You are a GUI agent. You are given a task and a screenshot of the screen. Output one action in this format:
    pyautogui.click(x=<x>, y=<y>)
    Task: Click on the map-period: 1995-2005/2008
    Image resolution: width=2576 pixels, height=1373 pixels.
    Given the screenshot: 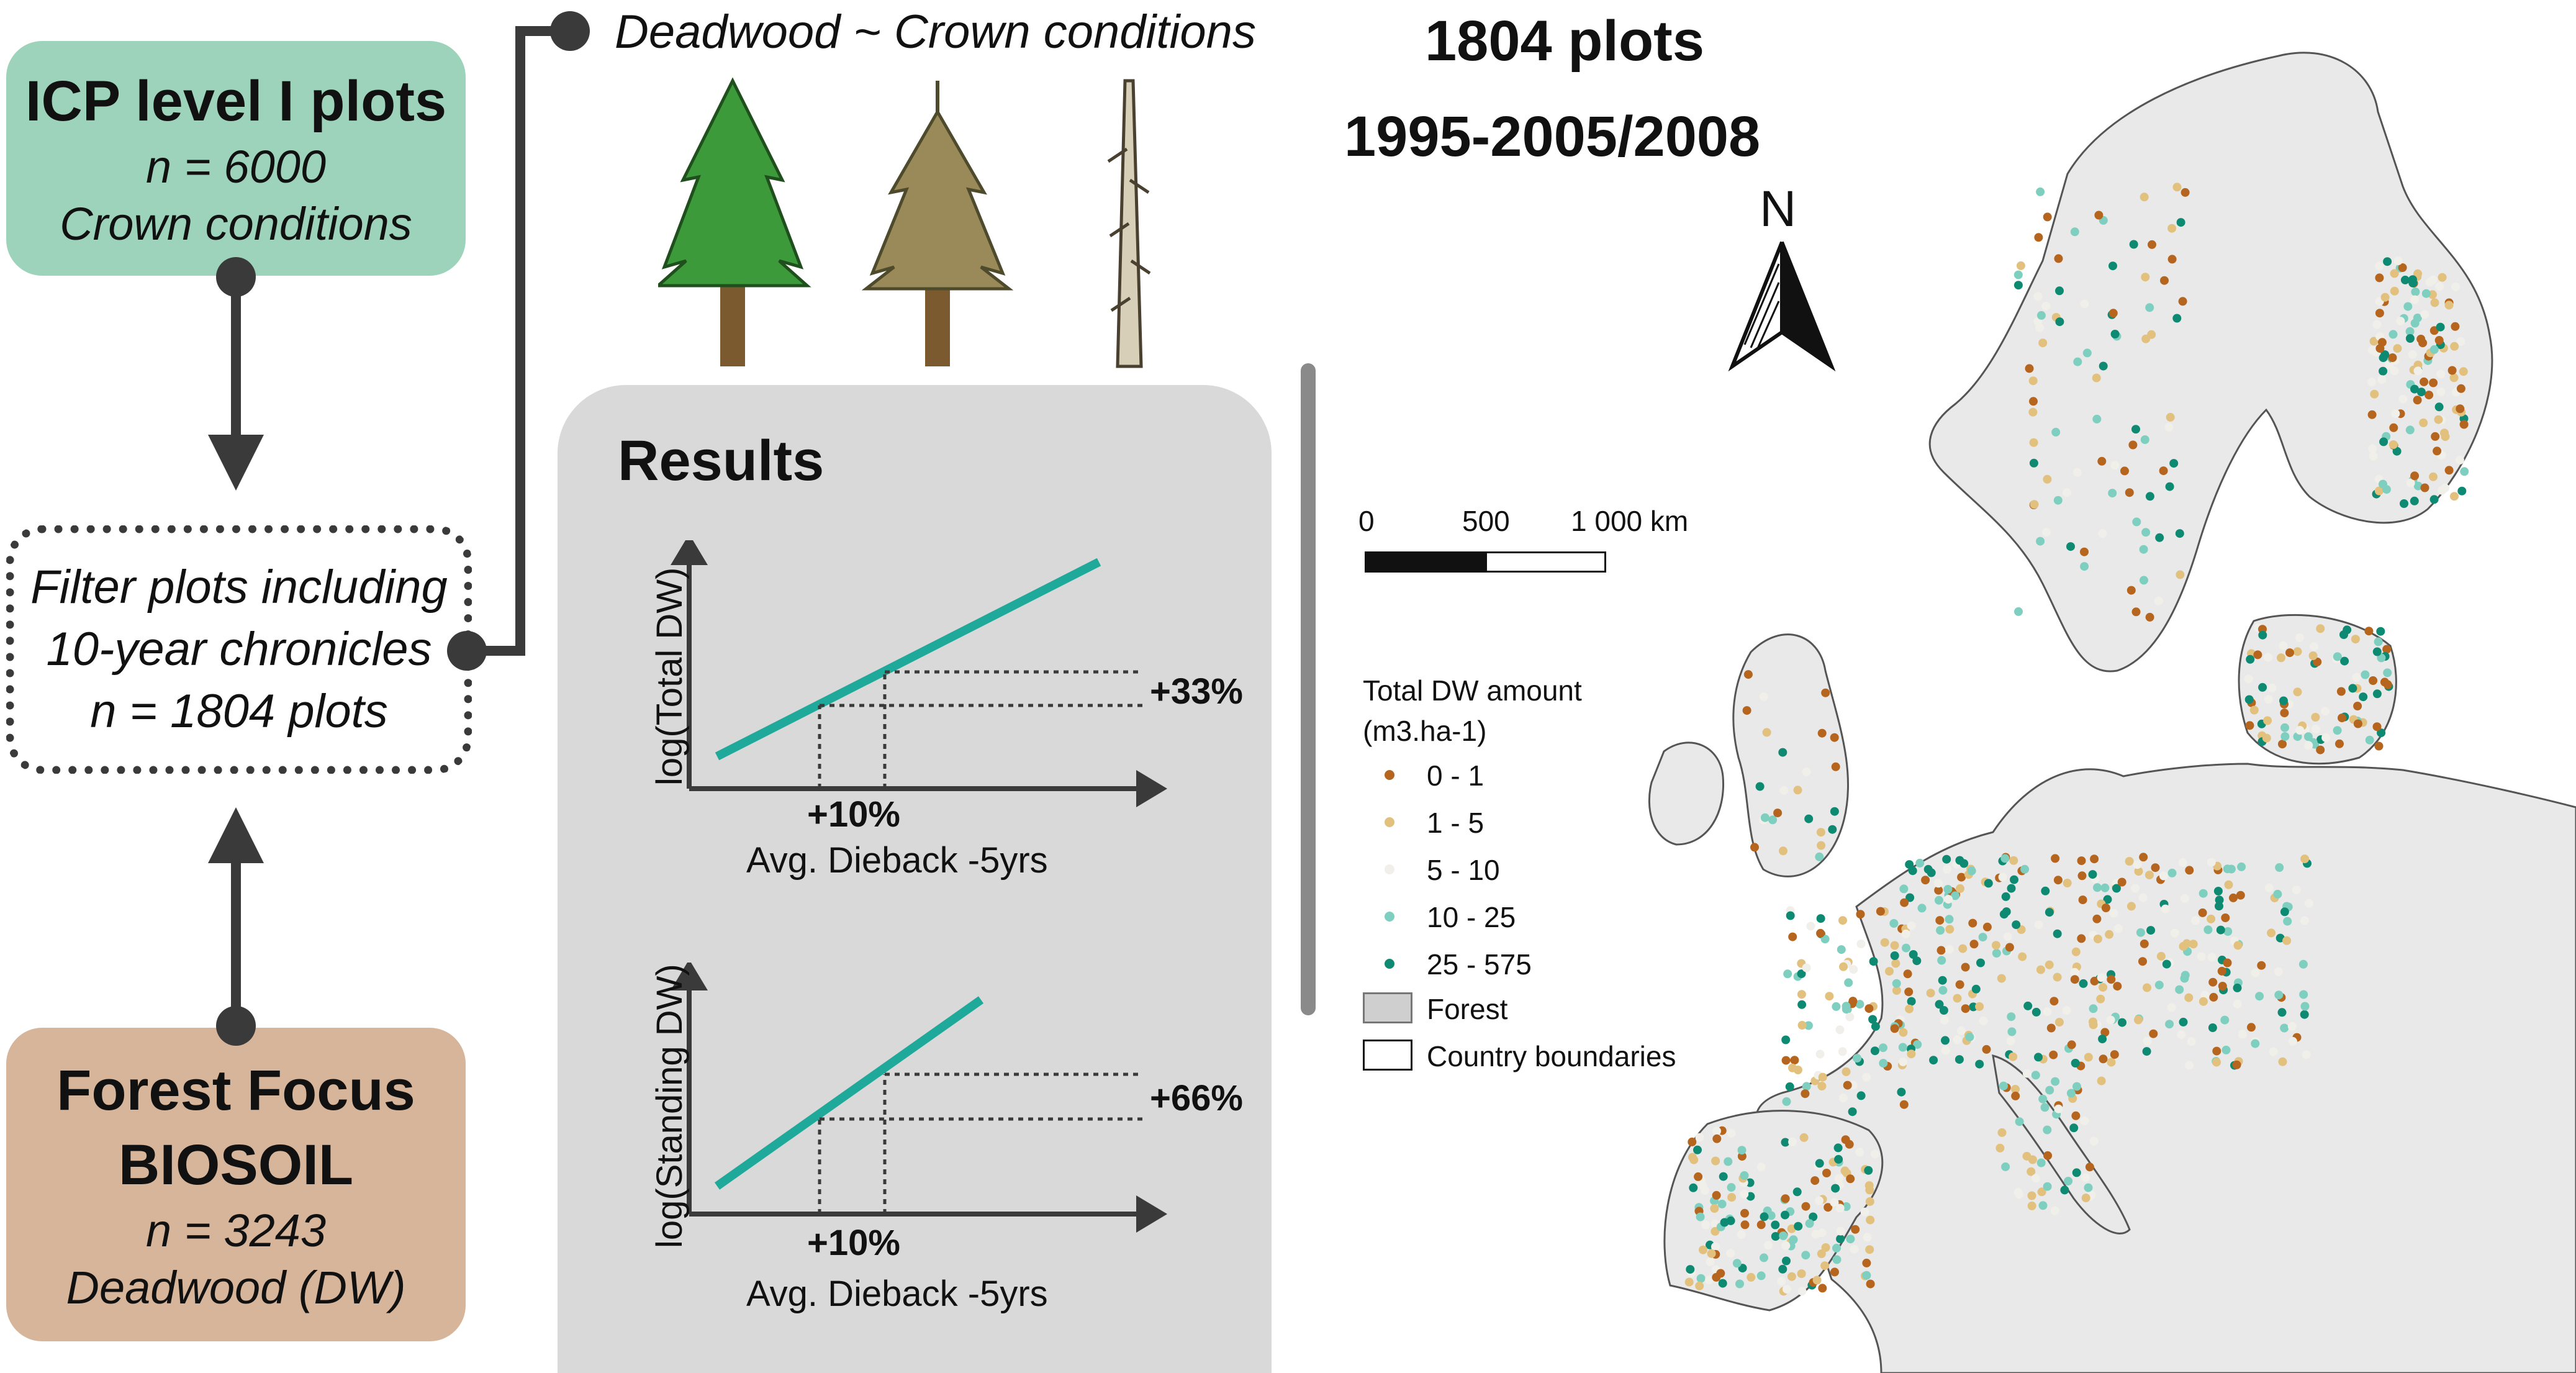 What is the action you would take?
    pyautogui.click(x=1552, y=136)
    